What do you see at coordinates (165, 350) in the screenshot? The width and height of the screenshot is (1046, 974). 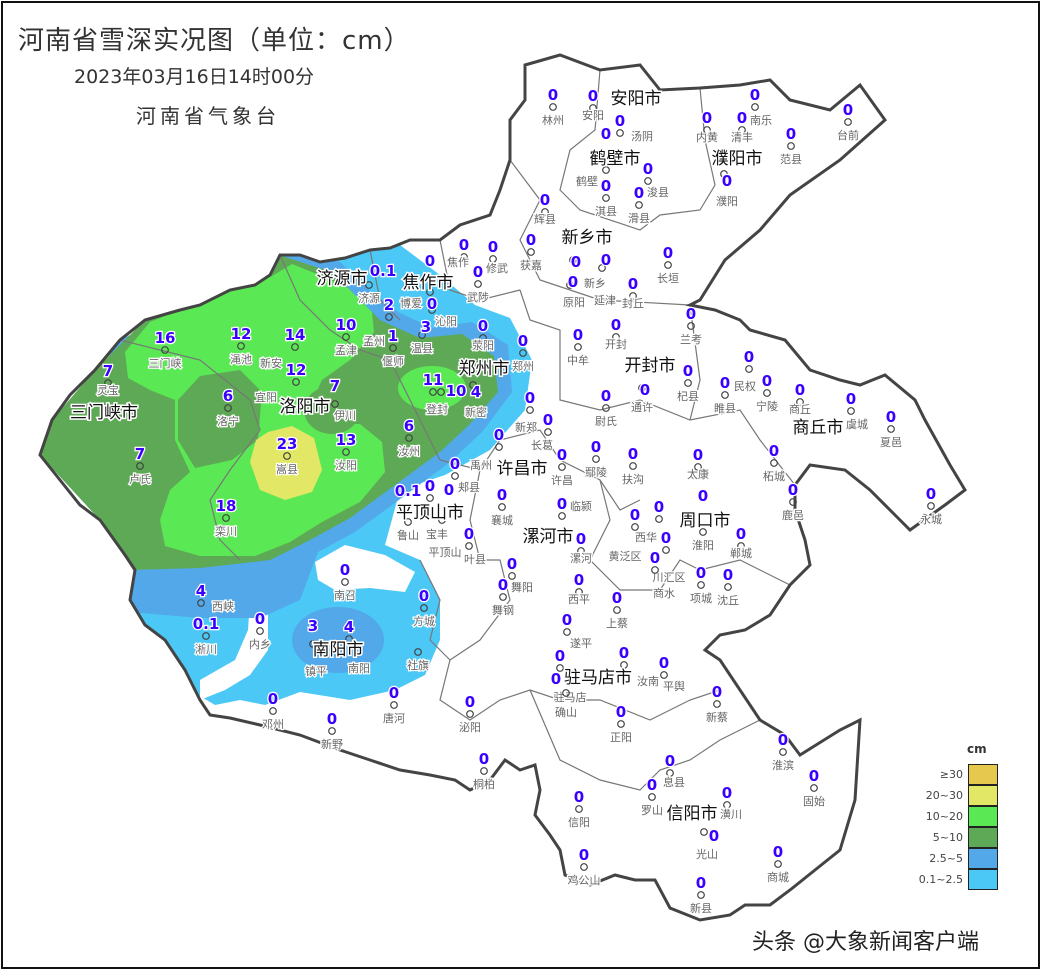 I see `station: 16 三门峡` at bounding box center [165, 350].